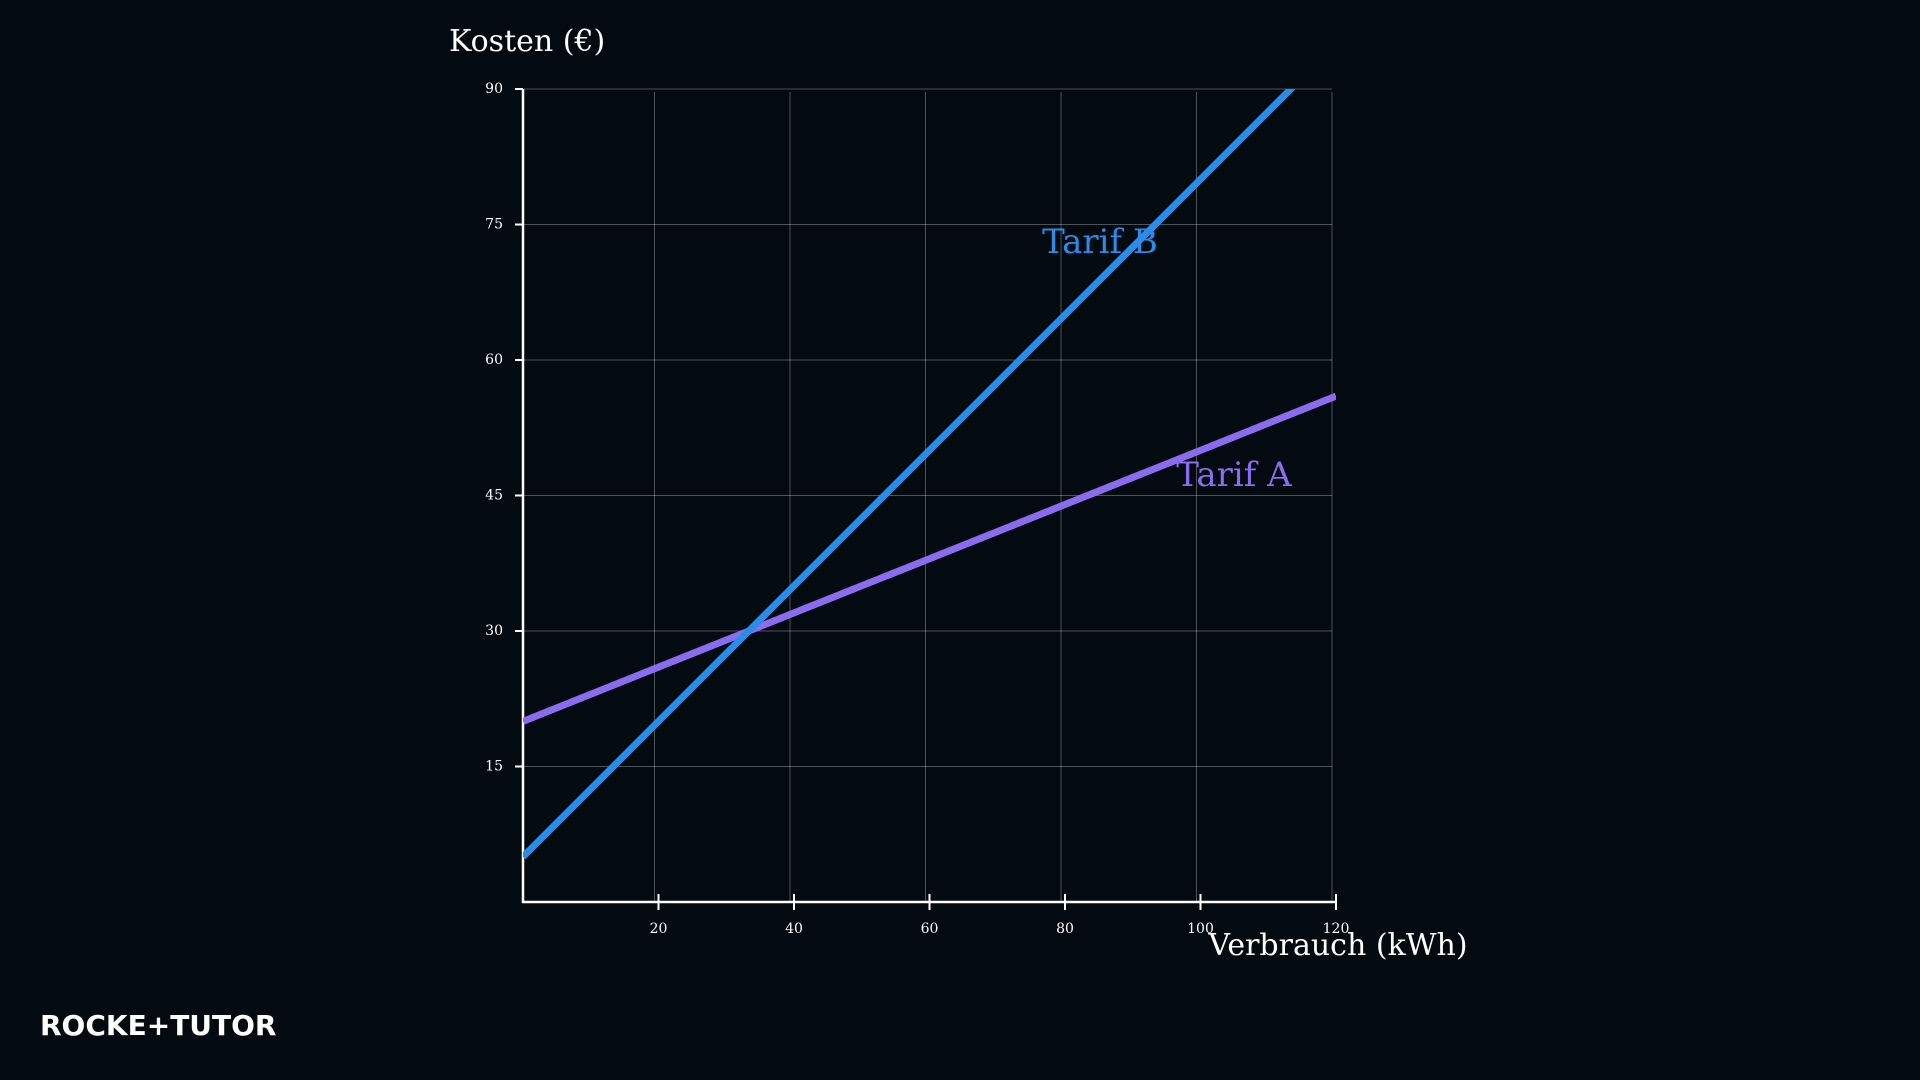 Image resolution: width=1920 pixels, height=1080 pixels. Describe the element at coordinates (1234, 475) in the screenshot. I see `series-label: Tarif A` at that location.